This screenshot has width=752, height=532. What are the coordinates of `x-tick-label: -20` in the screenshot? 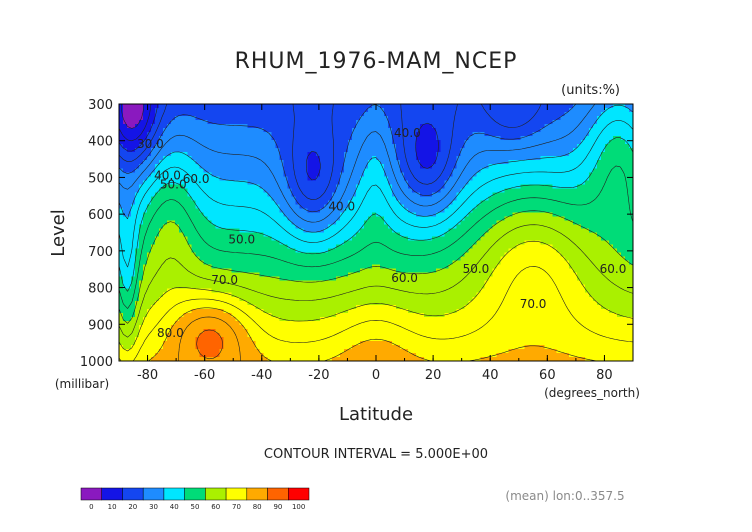 It's located at (318, 375).